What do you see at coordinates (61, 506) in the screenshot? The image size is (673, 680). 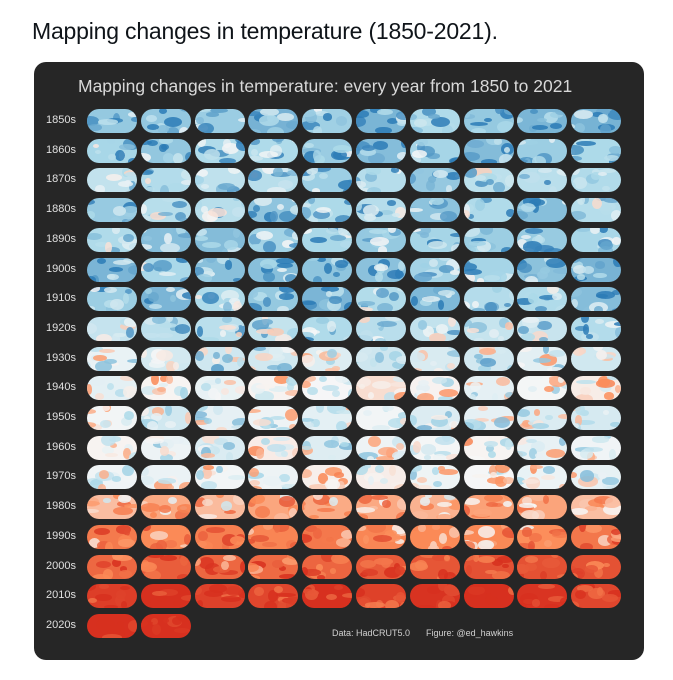 I see `decade-label: 1980s` at bounding box center [61, 506].